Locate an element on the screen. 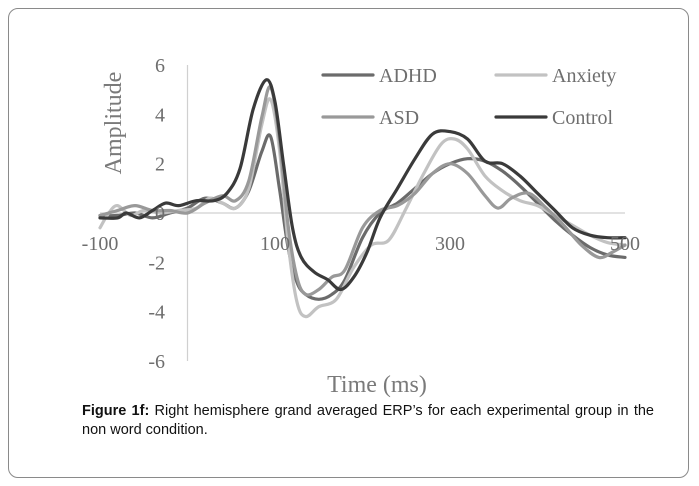 The image size is (699, 486). y-axis-label: Amplitude is located at coordinates (114, 123).